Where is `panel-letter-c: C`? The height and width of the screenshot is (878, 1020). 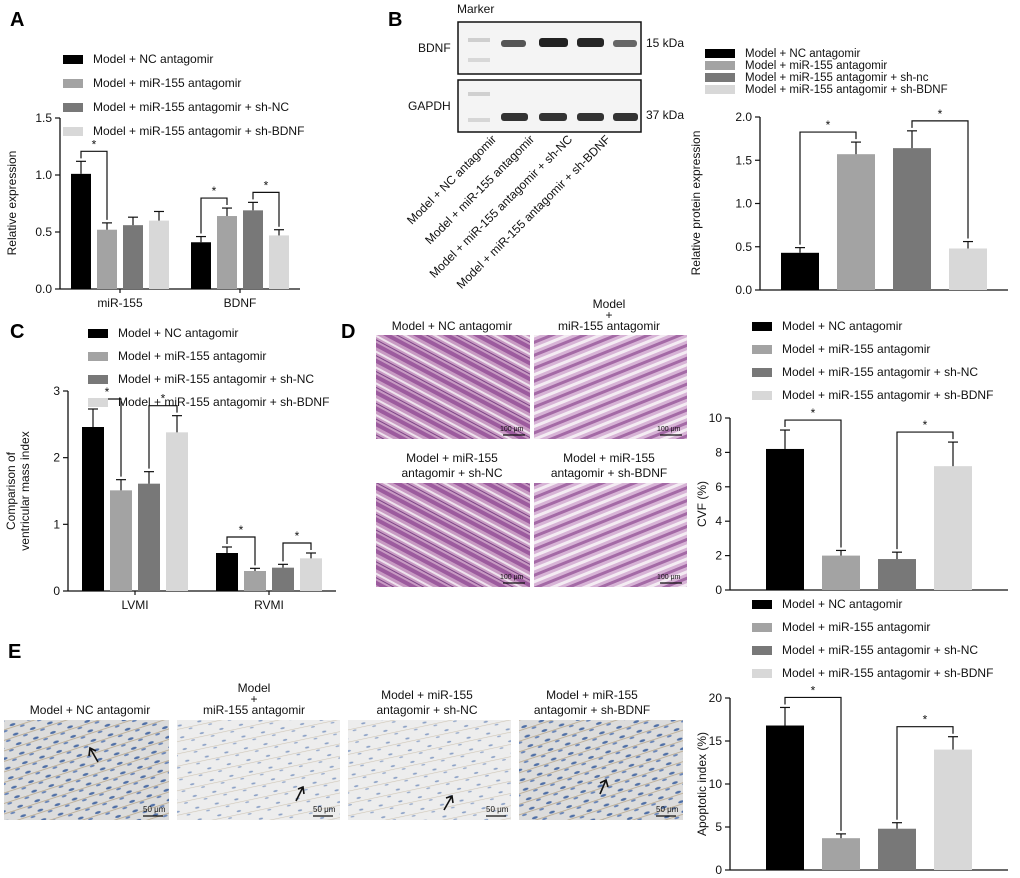 panel-letter-c: C is located at coordinates (17, 332).